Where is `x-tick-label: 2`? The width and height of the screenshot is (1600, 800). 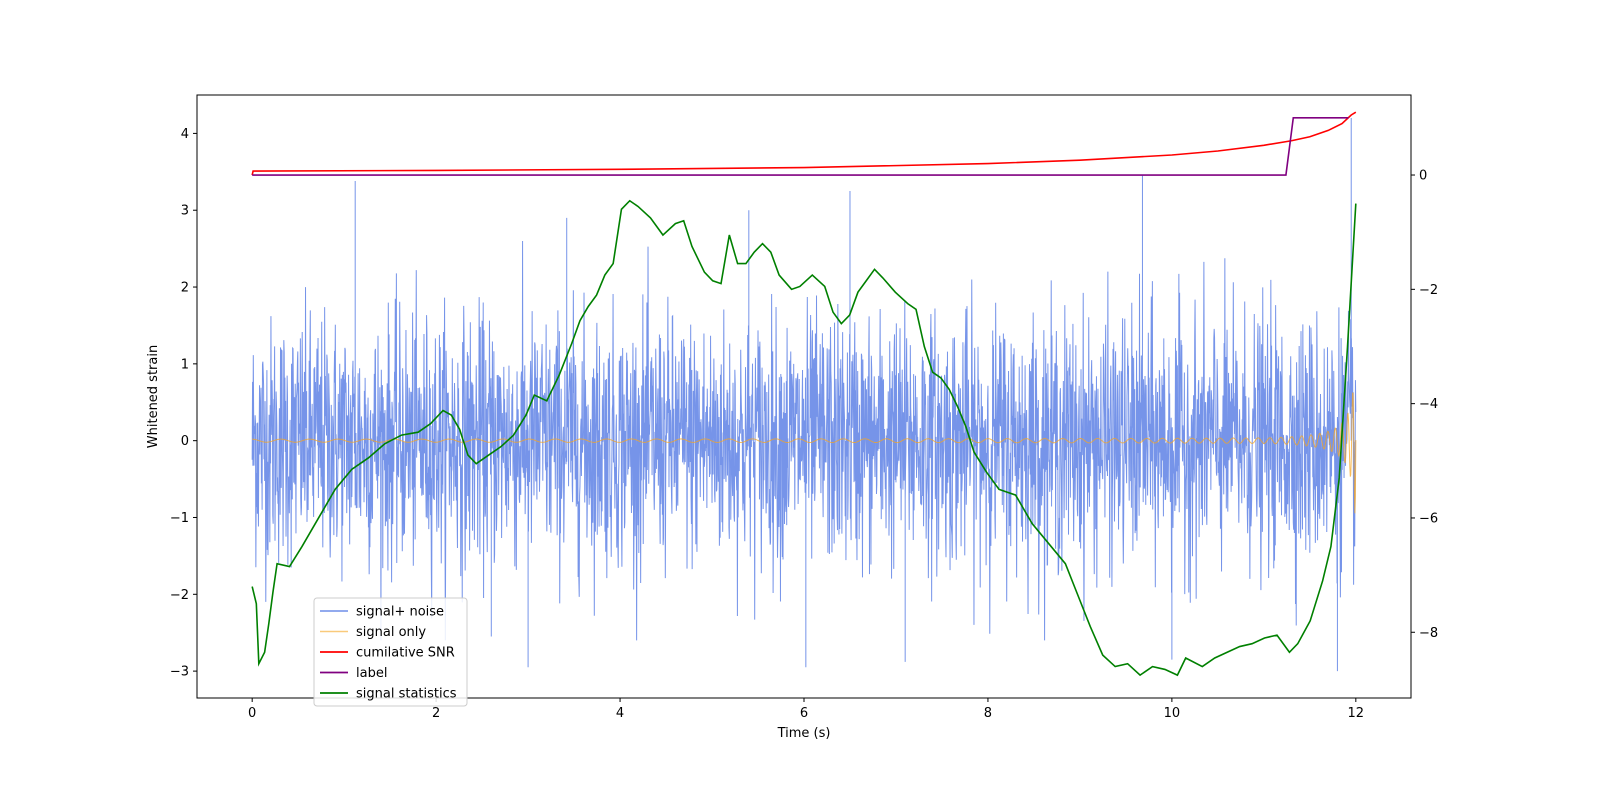
x-tick-label: 2 is located at coordinates (436, 713).